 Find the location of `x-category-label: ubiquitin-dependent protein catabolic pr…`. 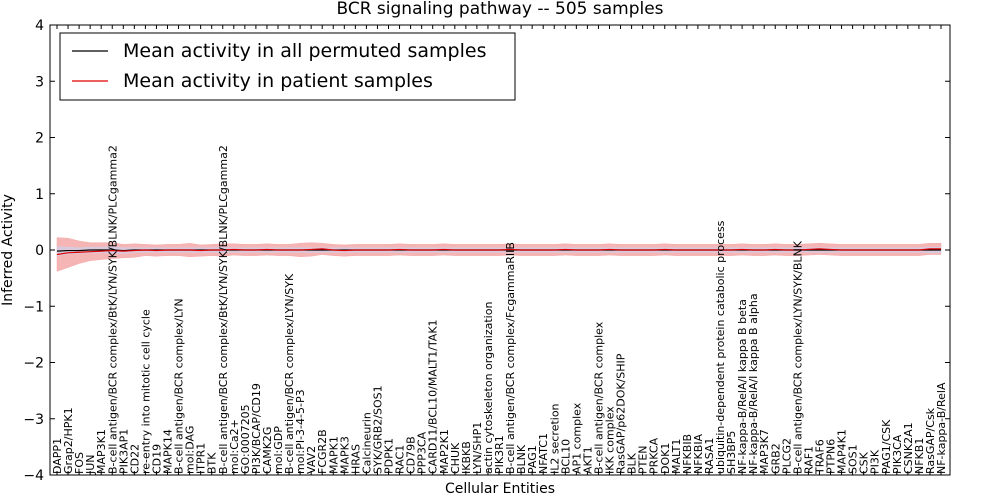

x-category-label: ubiquitin-dependent protein catabolic pr… is located at coordinates (720, 347).